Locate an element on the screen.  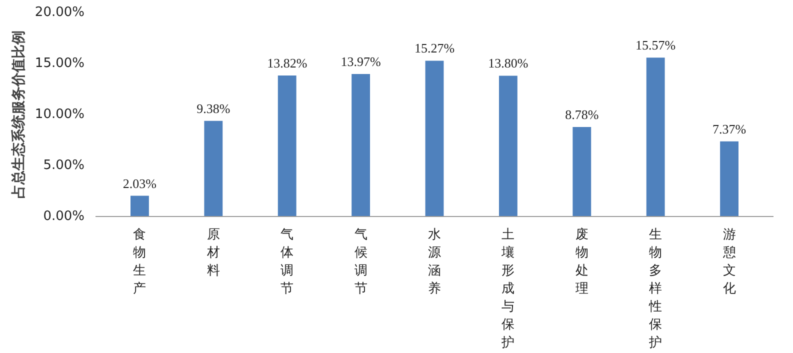
x-tick-label: 水源涵养 is located at coordinates (434, 262).